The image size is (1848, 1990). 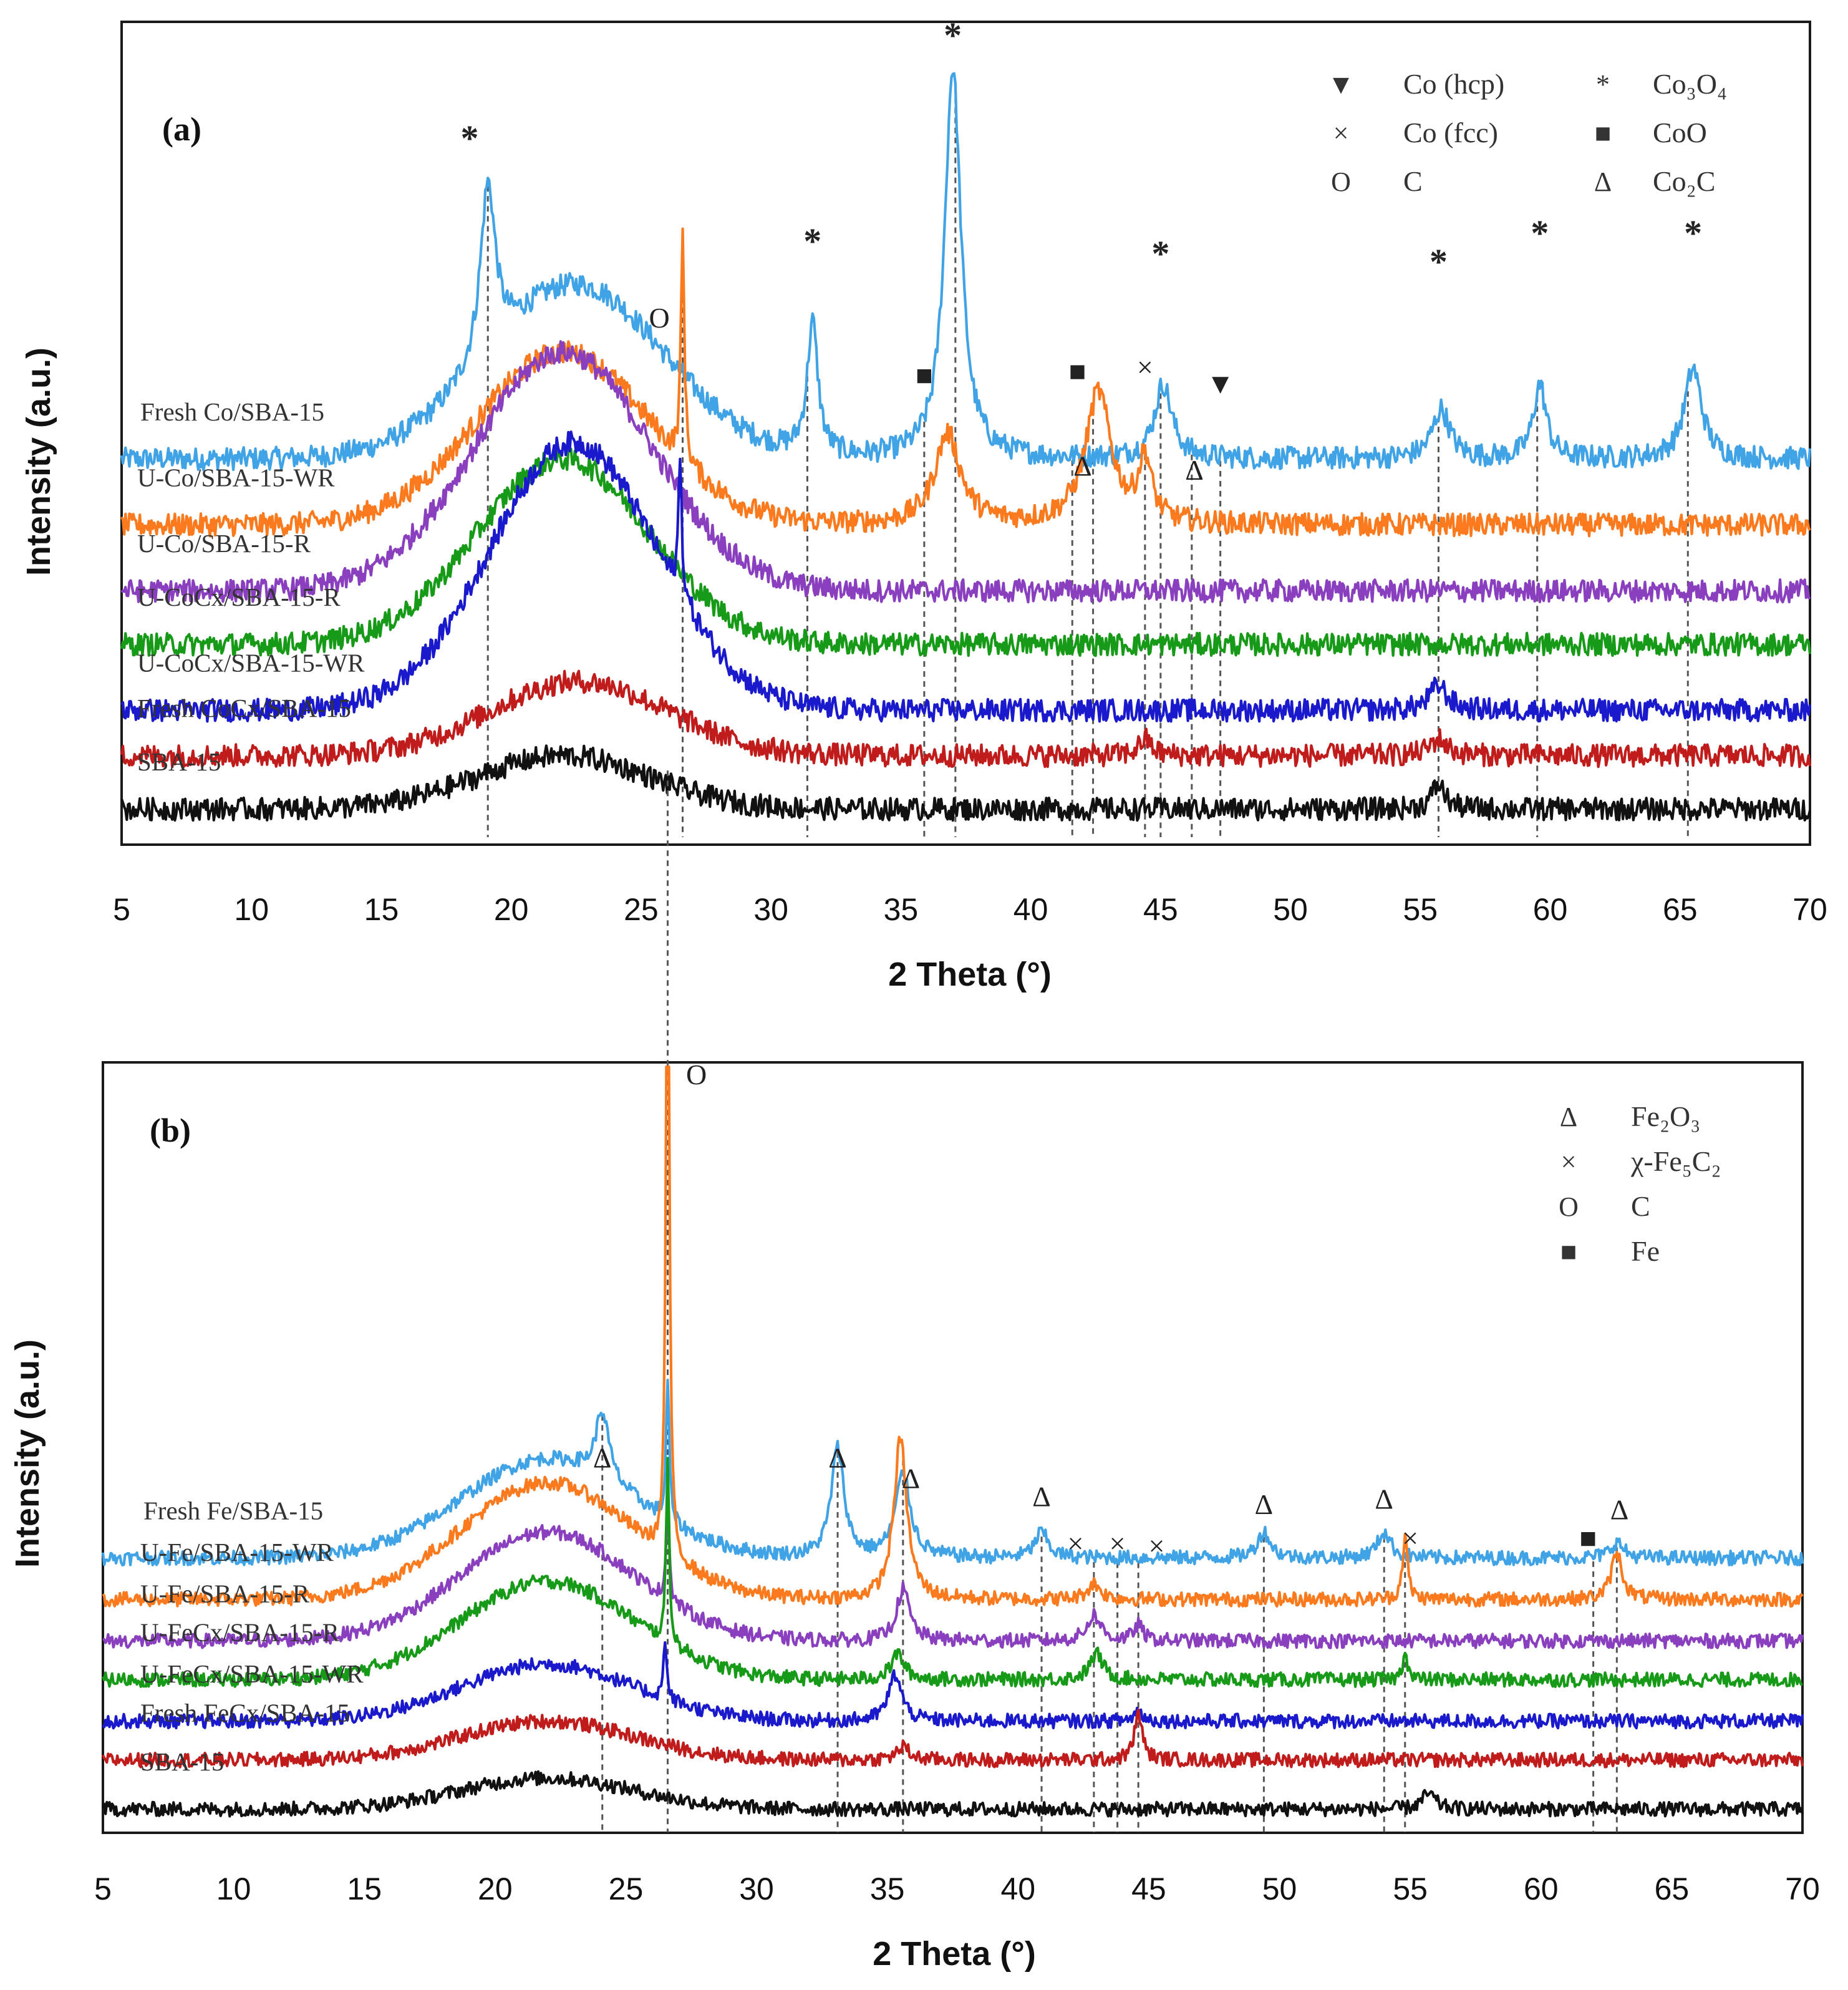 I want to click on x-tick-label-a: 40, so click(x=1030, y=910).